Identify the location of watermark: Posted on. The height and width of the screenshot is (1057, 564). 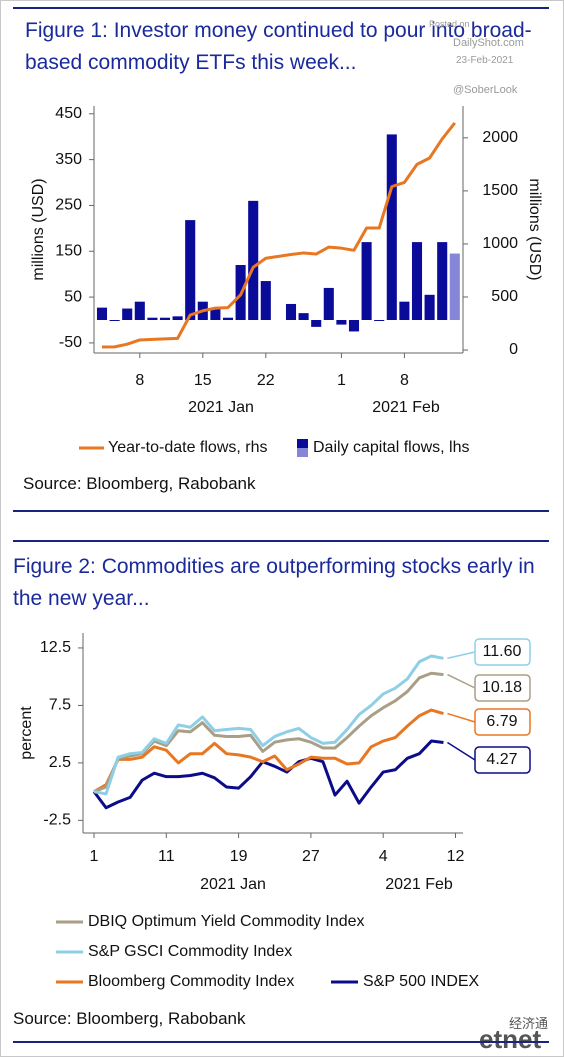
(449, 24).